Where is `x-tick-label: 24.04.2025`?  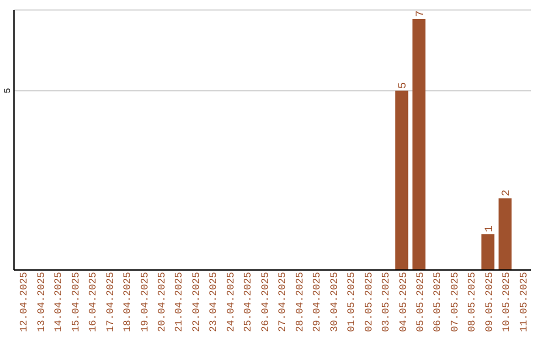
x-tick-label: 24.04.2025 is located at coordinates (232, 302).